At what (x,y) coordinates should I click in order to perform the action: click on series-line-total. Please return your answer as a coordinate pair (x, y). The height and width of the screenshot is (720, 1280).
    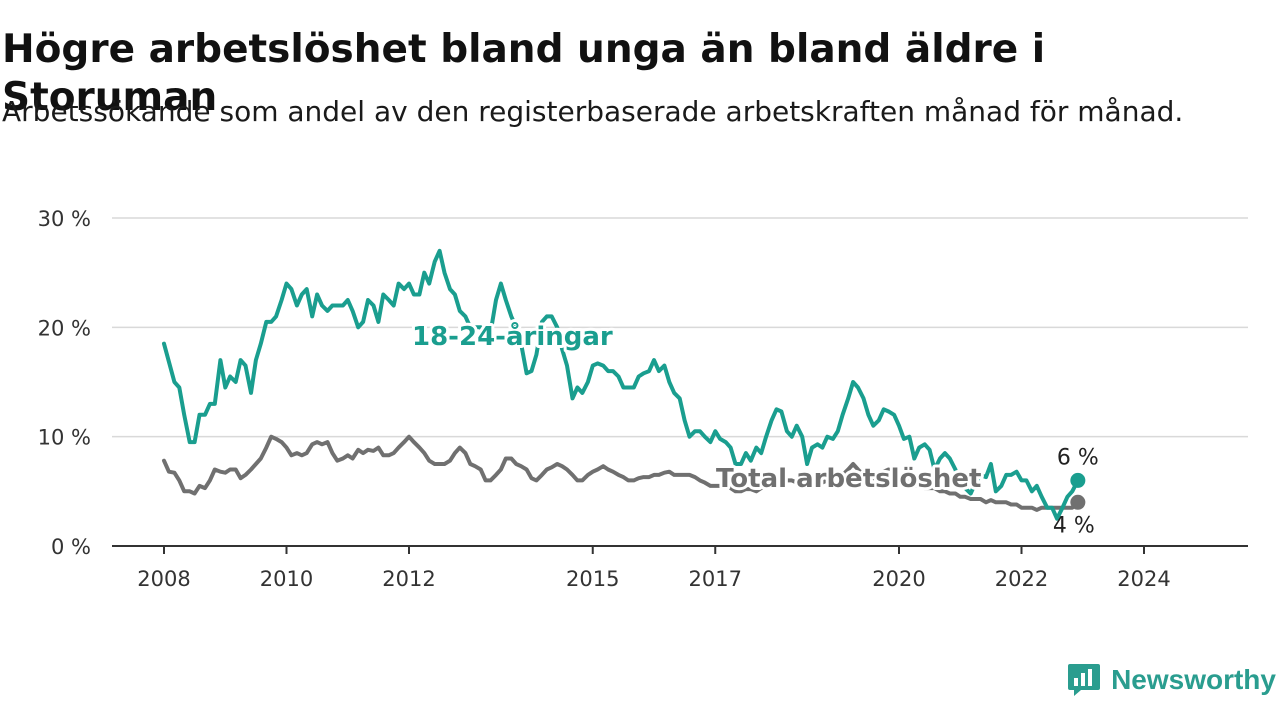
    Looking at the image, I should click on (621, 473).